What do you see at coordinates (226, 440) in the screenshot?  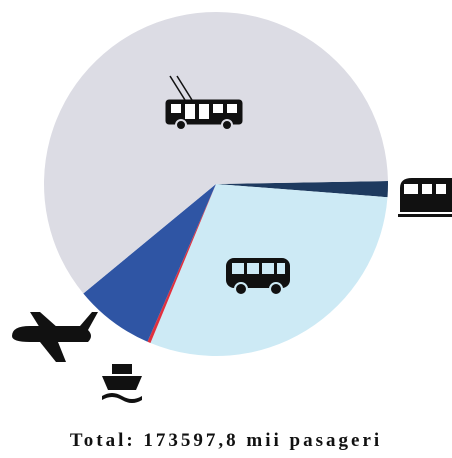 I see `total-label: Total: 173597,8 mii pasageri` at bounding box center [226, 440].